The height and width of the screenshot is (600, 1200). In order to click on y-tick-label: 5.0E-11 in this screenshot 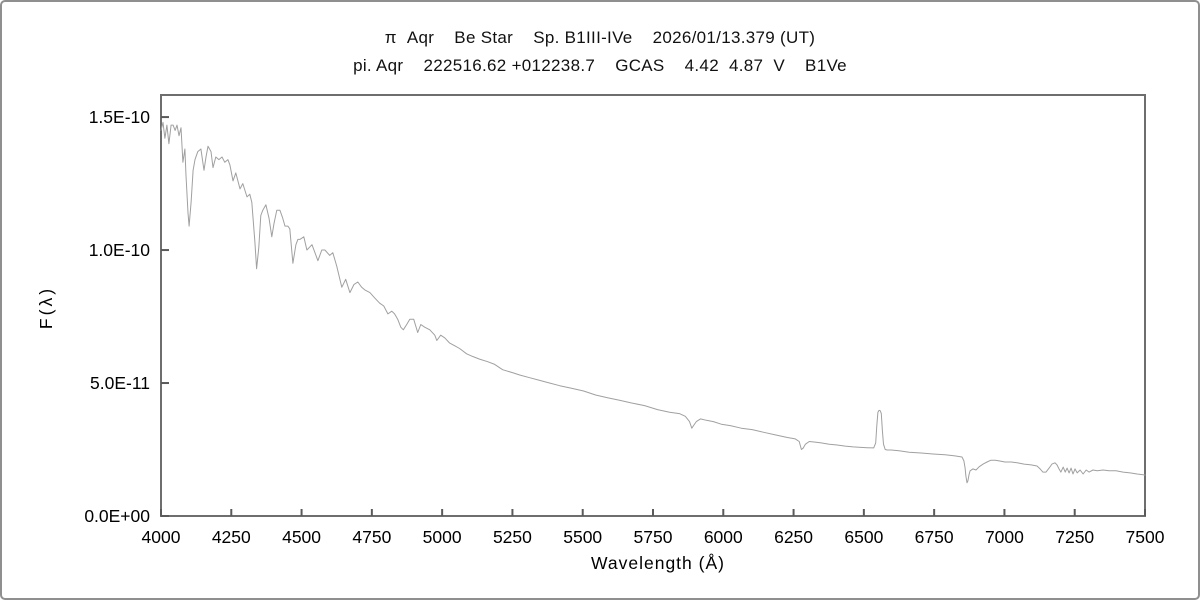, I will do `click(120, 383)`.